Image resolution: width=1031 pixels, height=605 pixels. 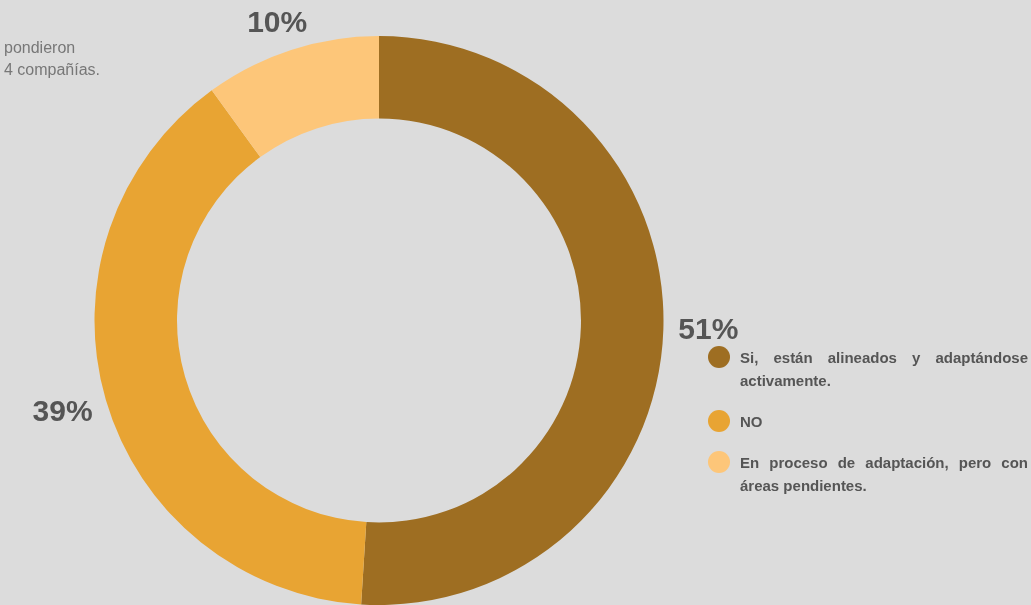 I want to click on data-label: 51%, so click(x=708, y=329).